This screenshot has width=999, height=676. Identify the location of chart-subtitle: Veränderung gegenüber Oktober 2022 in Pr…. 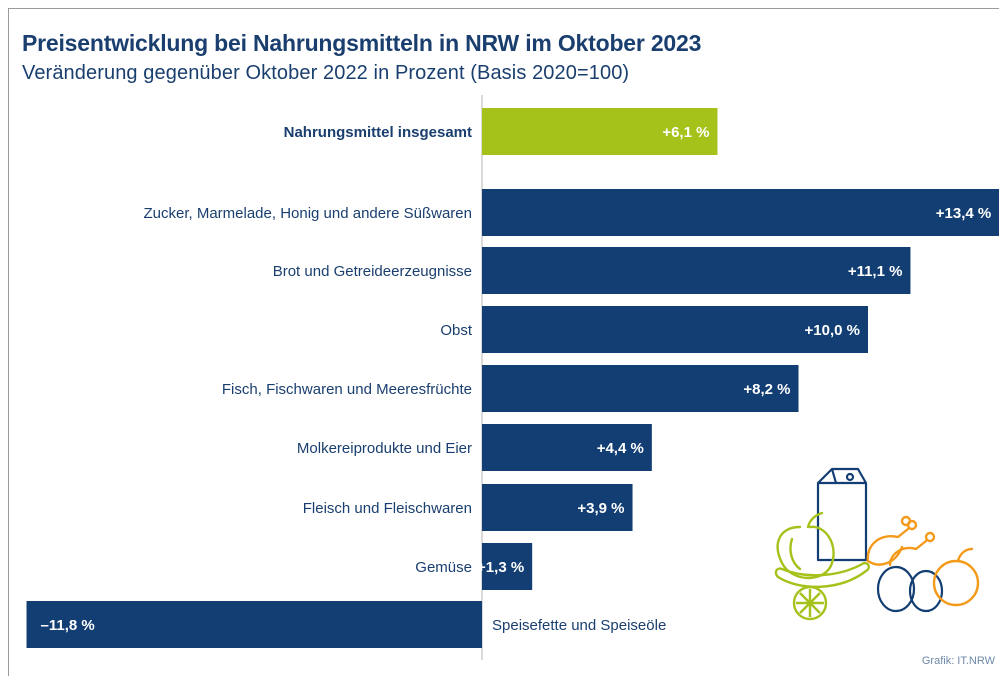
(326, 73).